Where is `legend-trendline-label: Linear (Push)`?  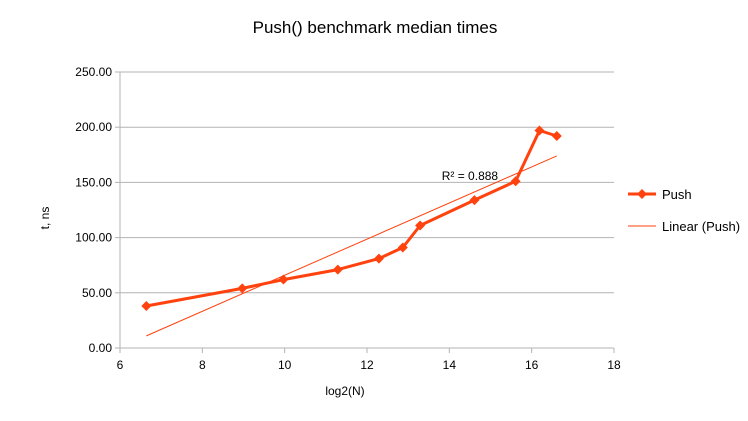 legend-trendline-label: Linear (Push) is located at coordinates (701, 226).